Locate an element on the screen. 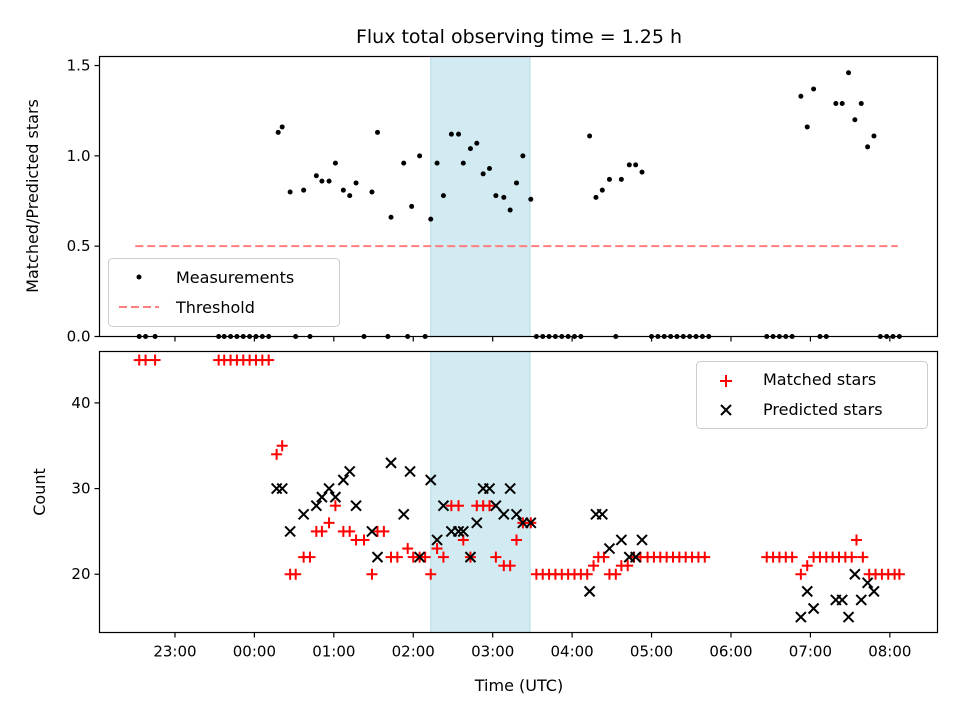 This screenshot has width=960, height=724. legend-marker-predicted is located at coordinates (726, 410).